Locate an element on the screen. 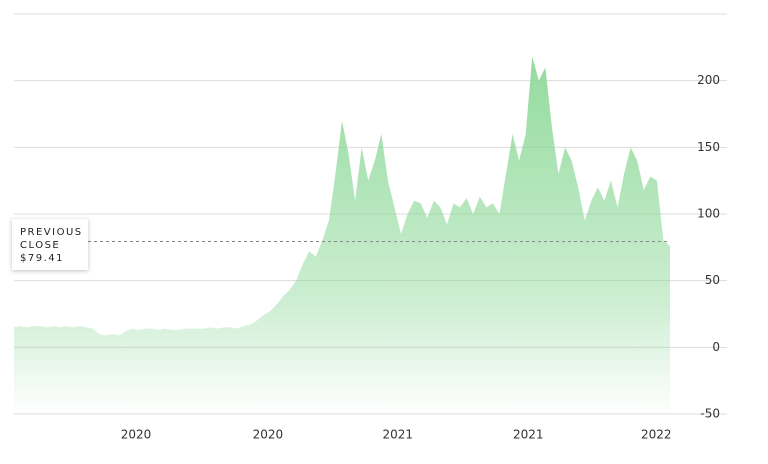  y-tick-label: -50 is located at coordinates (710, 414).